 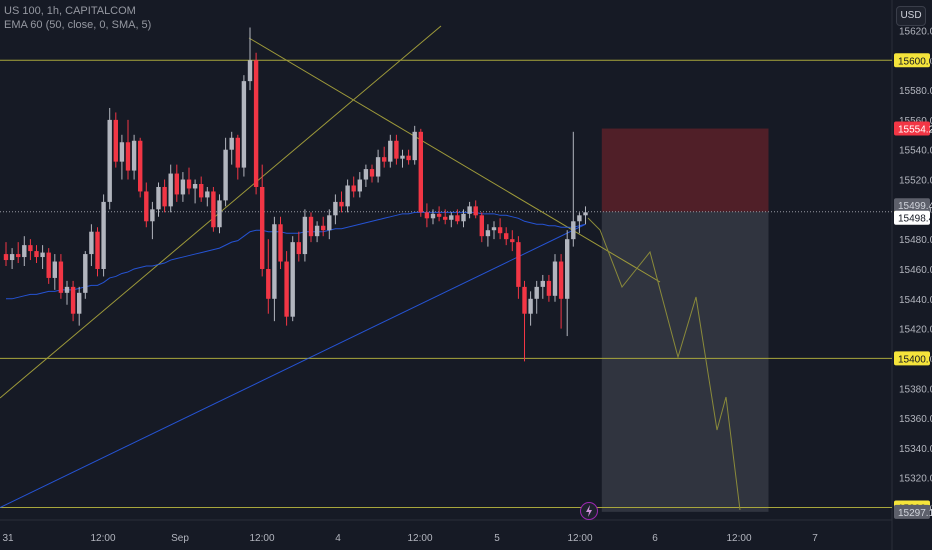 What do you see at coordinates (738, 538) in the screenshot?
I see `x-tick-label-9: 12:00` at bounding box center [738, 538].